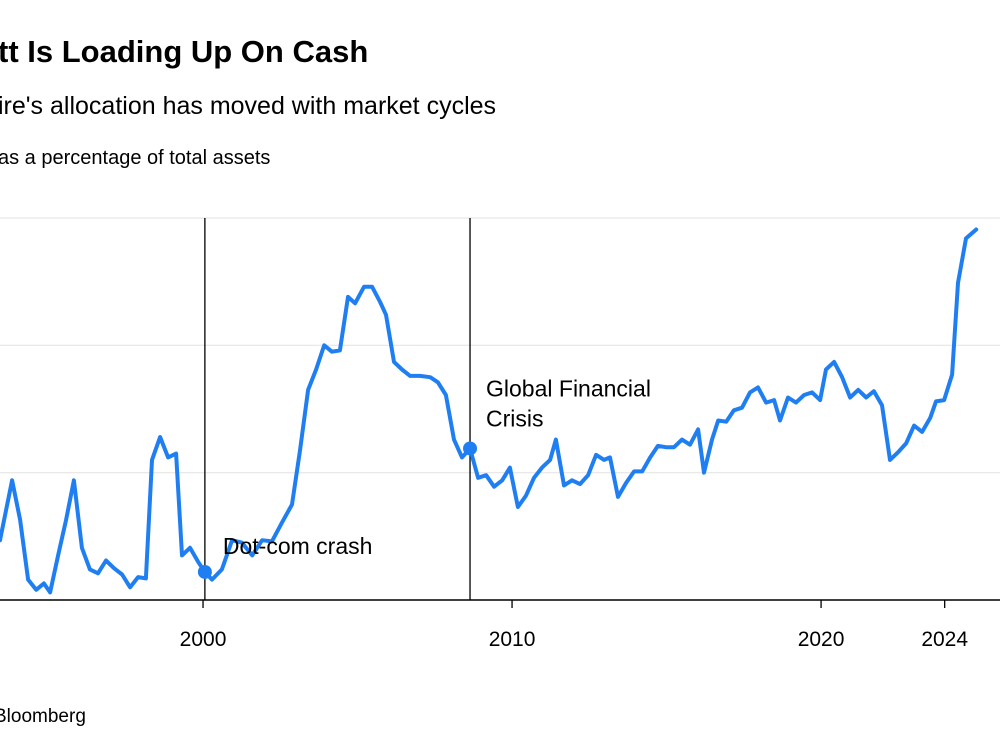 This screenshot has width=1000, height=750. I want to click on annotation-label: Dot-com crash, so click(298, 546).